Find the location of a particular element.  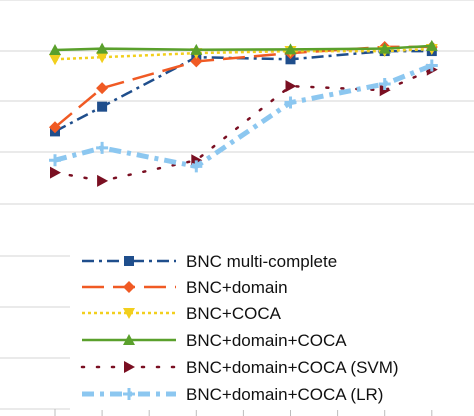

legend-entry-3: BNC+domain+COCA is located at coordinates (214, 340).